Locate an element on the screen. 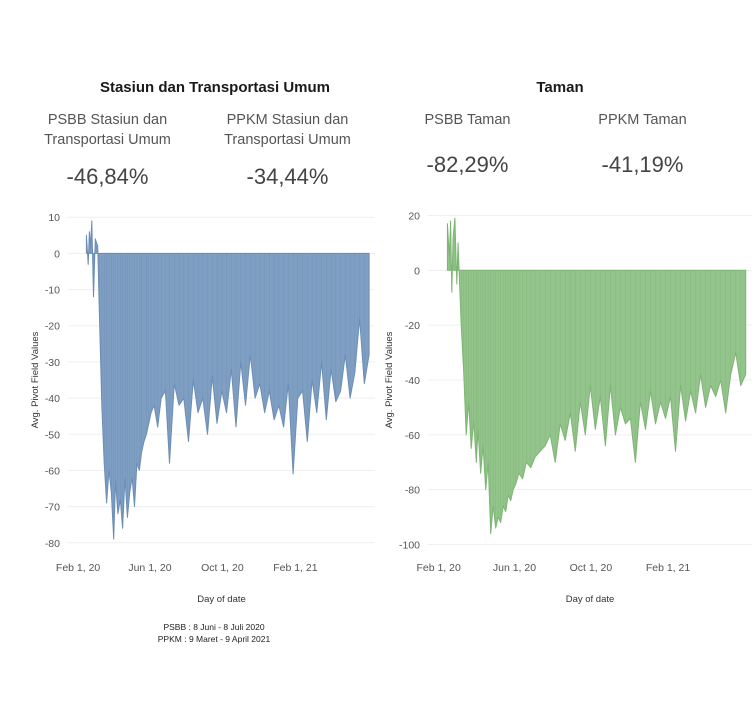 The image size is (756, 720). kpi-label-psbb-transit: PSBB Stasiun dan Transportasi Umum is located at coordinates (107, 130).